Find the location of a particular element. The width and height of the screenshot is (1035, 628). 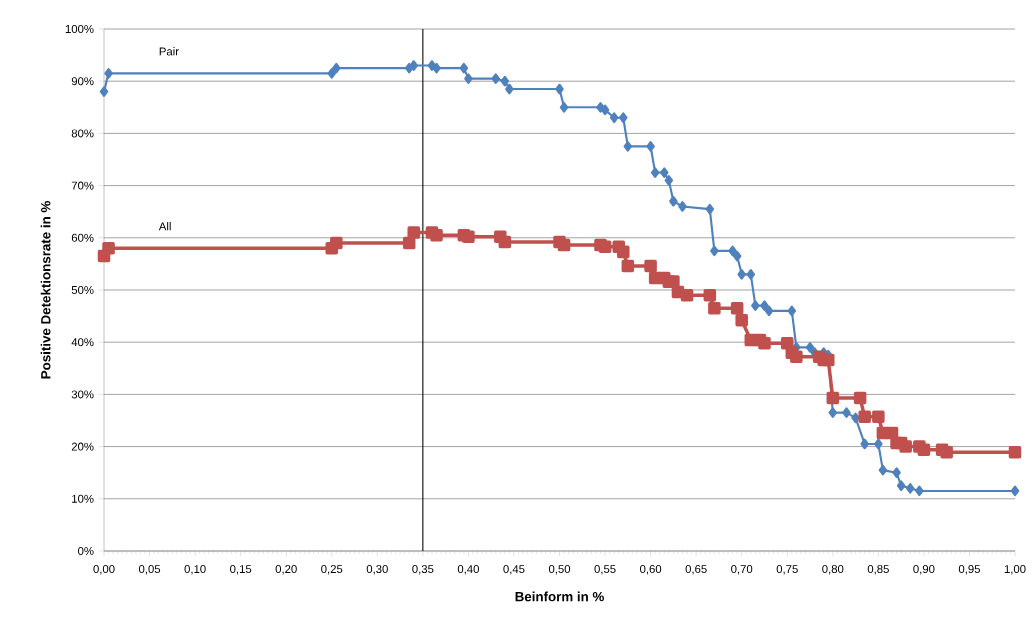

x-tick-label: 0,55 is located at coordinates (605, 570).